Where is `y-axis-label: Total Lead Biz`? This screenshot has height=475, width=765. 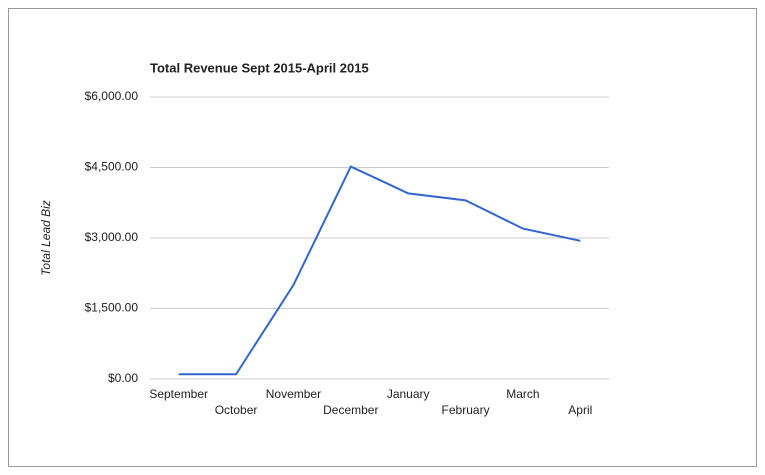
y-axis-label: Total Lead Biz is located at coordinates (46, 238).